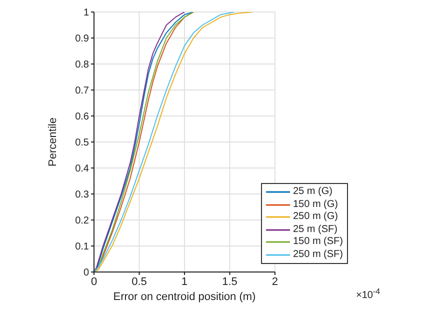 This screenshot has height=312, width=444. I want to click on y-tick-label: 0.3, so click(82, 195).